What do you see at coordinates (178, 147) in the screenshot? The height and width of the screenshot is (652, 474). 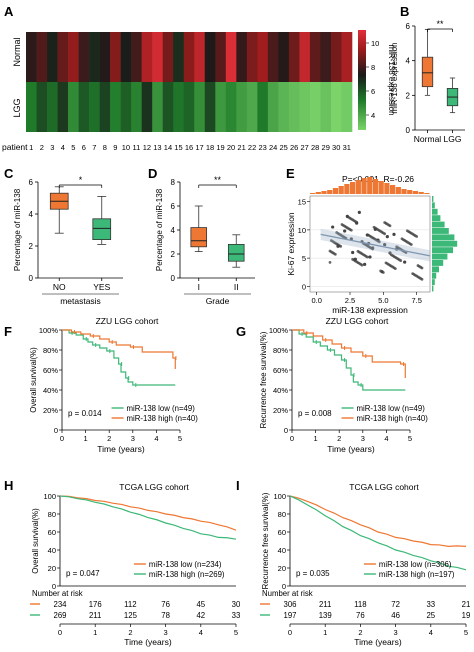 I see `patient-tick-label: 15` at bounding box center [178, 147].